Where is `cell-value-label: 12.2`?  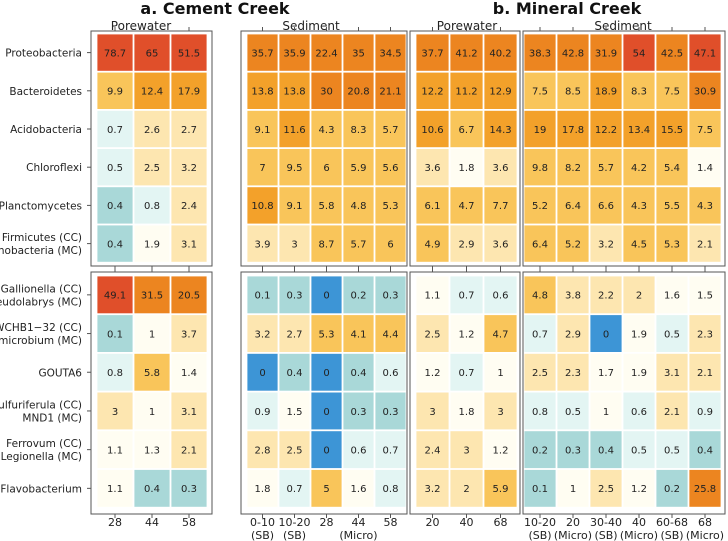
cell-value-label: 12.2 is located at coordinates (432, 92).